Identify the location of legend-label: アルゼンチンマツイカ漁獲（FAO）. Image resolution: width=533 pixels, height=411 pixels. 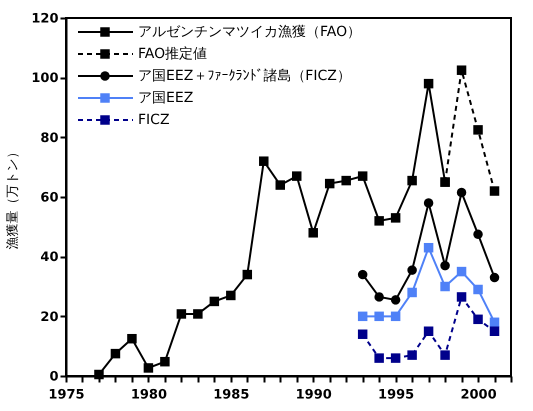
(250, 32).